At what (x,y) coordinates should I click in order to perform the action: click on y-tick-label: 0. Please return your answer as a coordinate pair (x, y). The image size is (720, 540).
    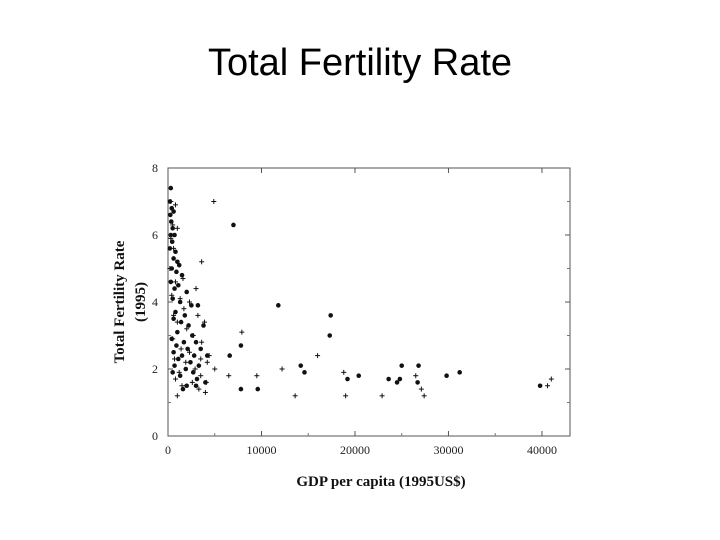
    Looking at the image, I should click on (155, 436).